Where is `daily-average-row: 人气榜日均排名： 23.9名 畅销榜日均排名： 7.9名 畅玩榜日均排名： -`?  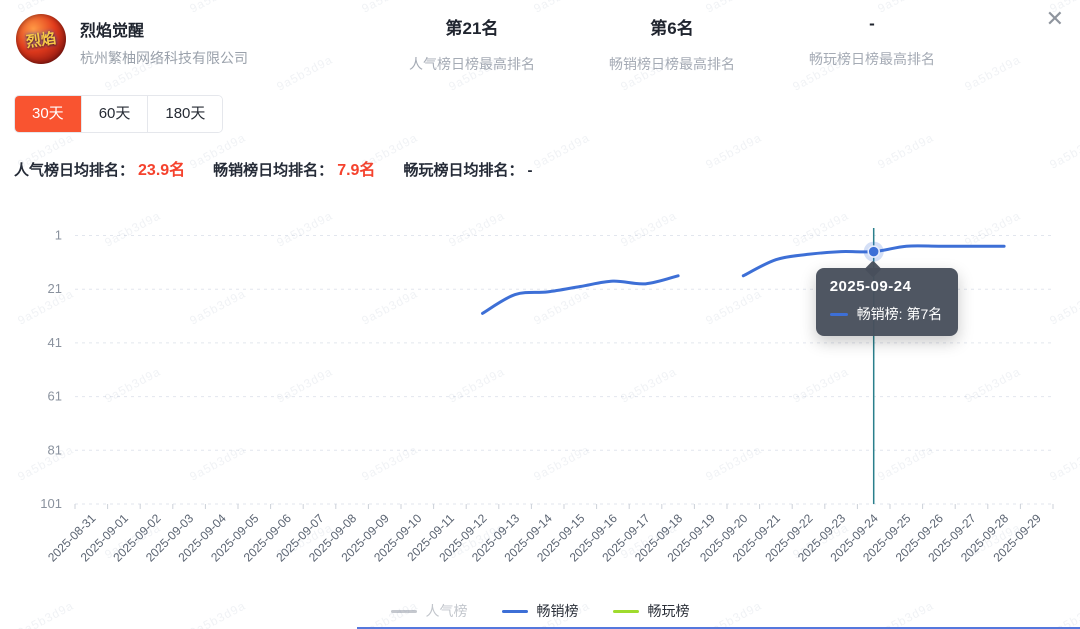
daily-average-row: 人气榜日均排名： 23.9名 畅销榜日均排名： 7.9名 畅玩榜日均排名： - is located at coordinates (273, 168).